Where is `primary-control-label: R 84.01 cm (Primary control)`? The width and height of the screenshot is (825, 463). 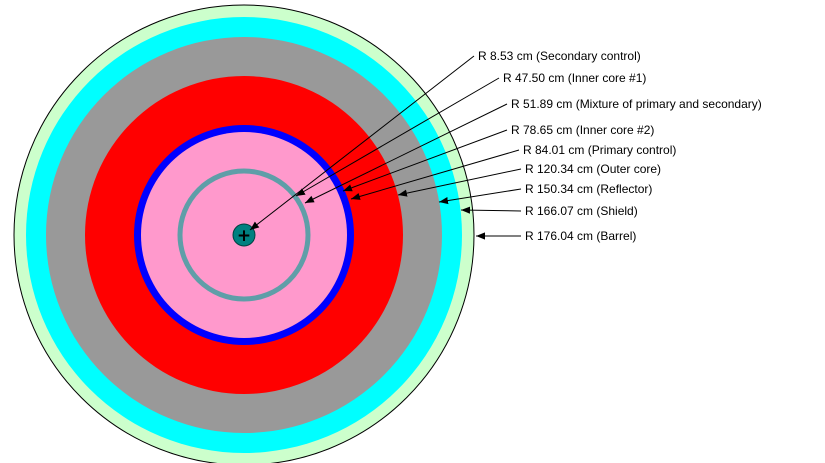
primary-control-label: R 84.01 cm (Primary control) is located at coordinates (599, 150).